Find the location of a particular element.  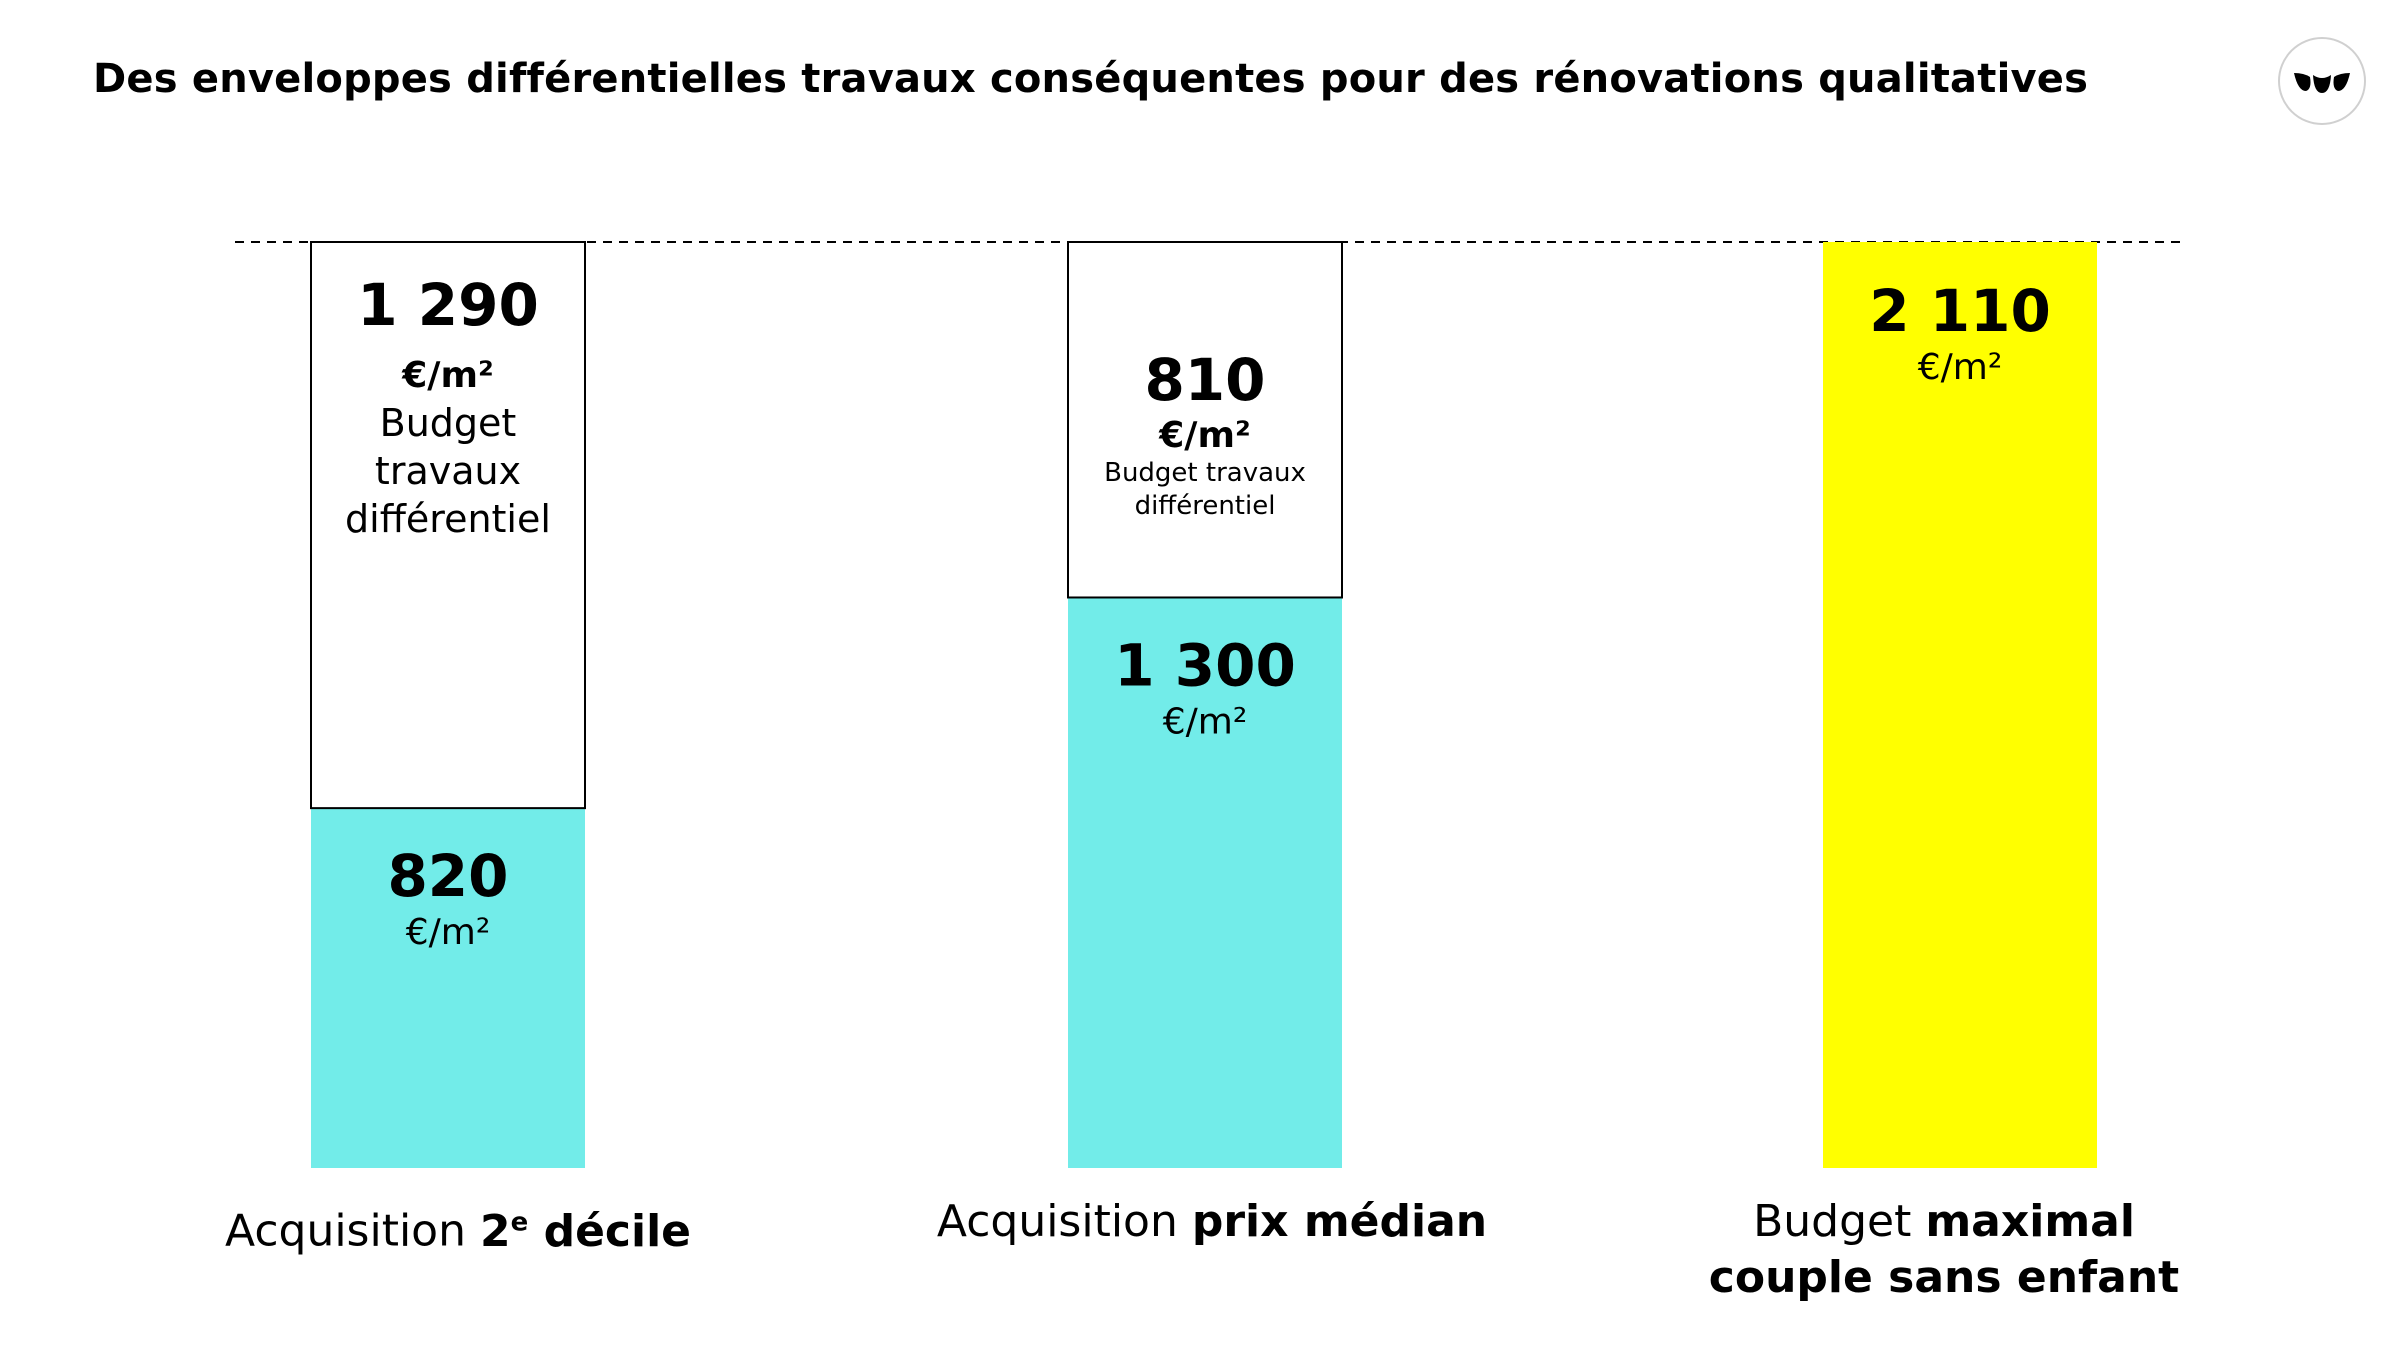

logo-mark is located at coordinates (2322, 83).